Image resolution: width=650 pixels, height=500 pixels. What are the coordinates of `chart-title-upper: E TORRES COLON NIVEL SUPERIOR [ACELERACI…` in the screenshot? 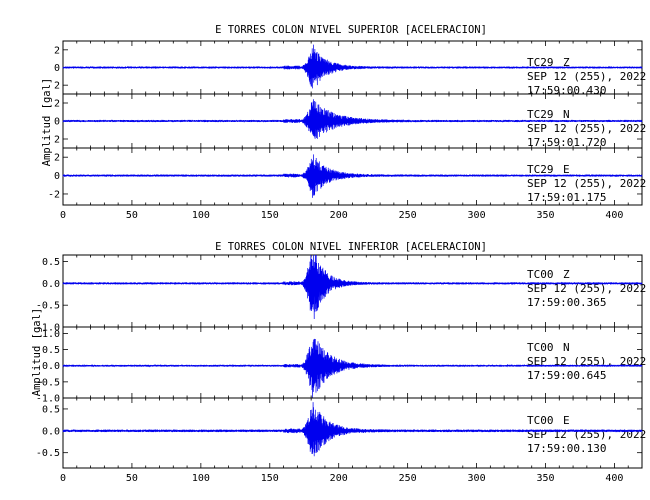 It's located at (351, 30).